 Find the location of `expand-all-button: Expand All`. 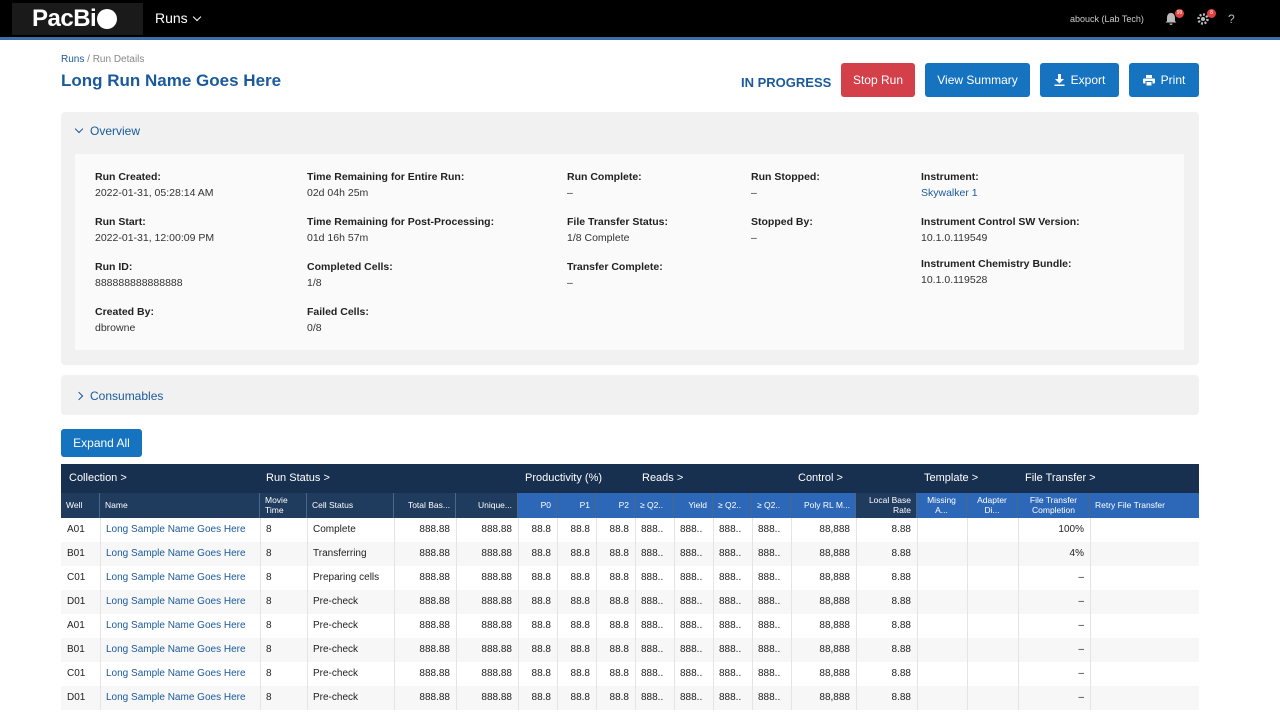

expand-all-button: Expand All is located at coordinates (101, 443).